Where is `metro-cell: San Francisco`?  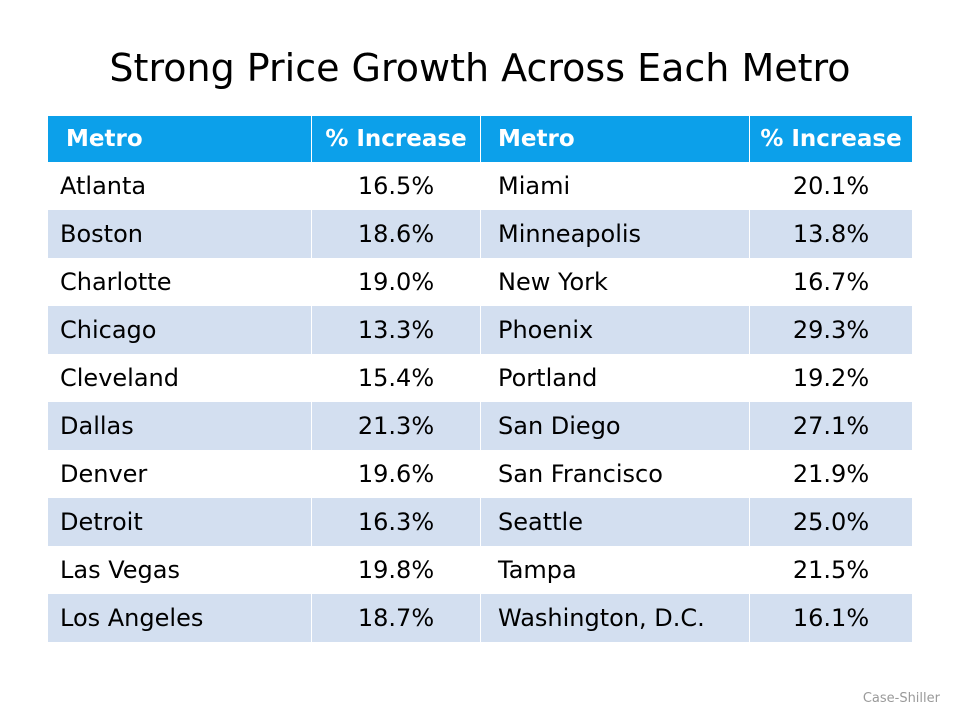 metro-cell: San Francisco is located at coordinates (614, 474).